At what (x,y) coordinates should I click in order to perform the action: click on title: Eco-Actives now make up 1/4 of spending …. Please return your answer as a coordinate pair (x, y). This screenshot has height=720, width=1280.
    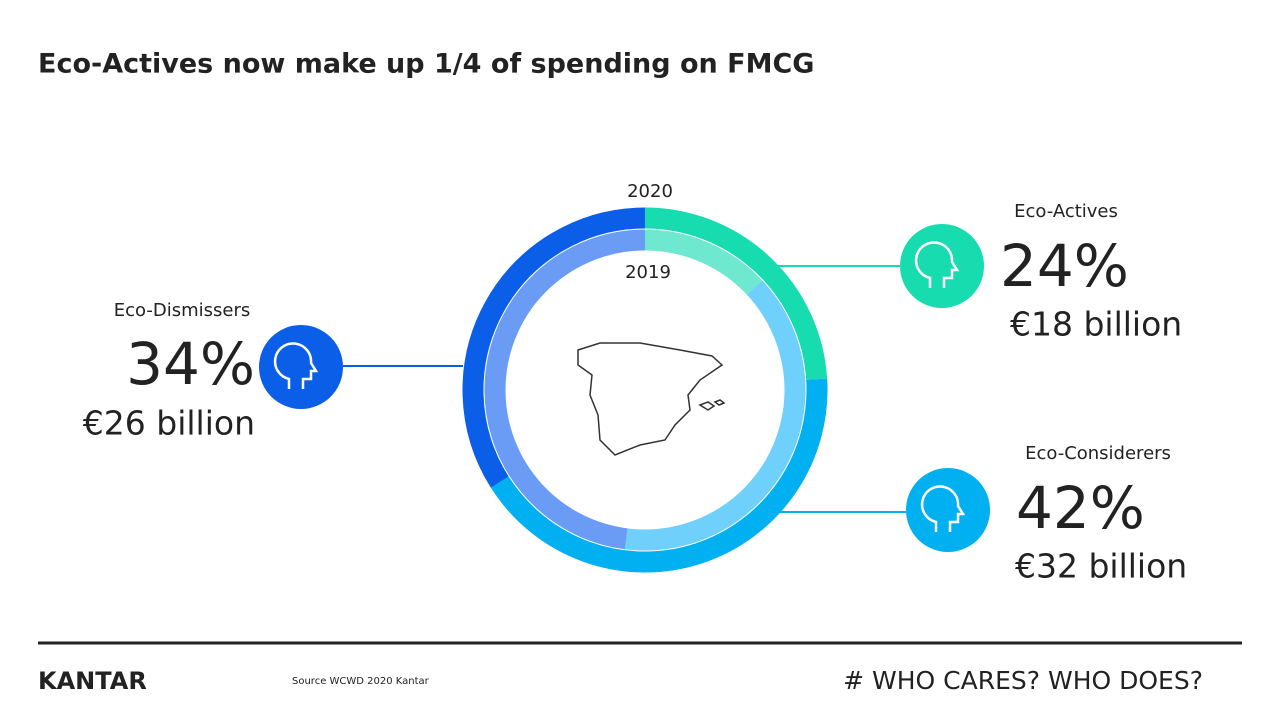
    Looking at the image, I should click on (426, 64).